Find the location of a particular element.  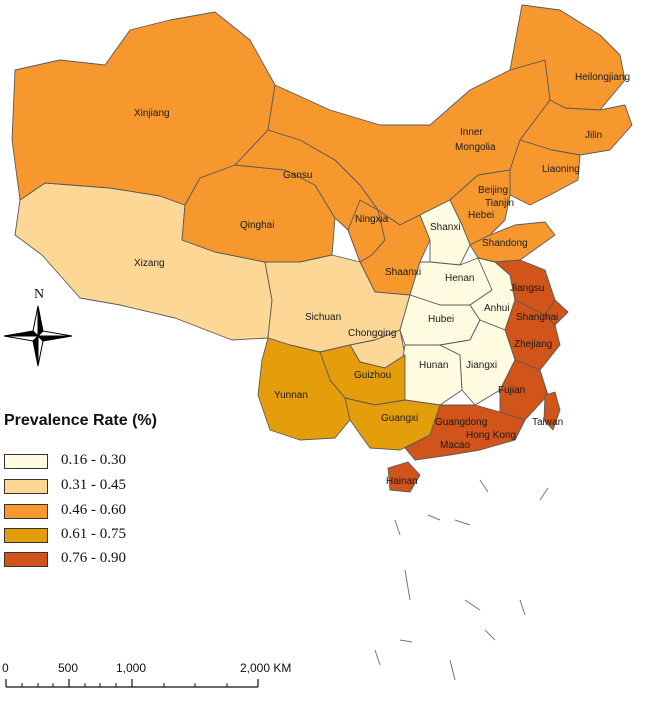

region-heilongjiang is located at coordinates (567, 57).